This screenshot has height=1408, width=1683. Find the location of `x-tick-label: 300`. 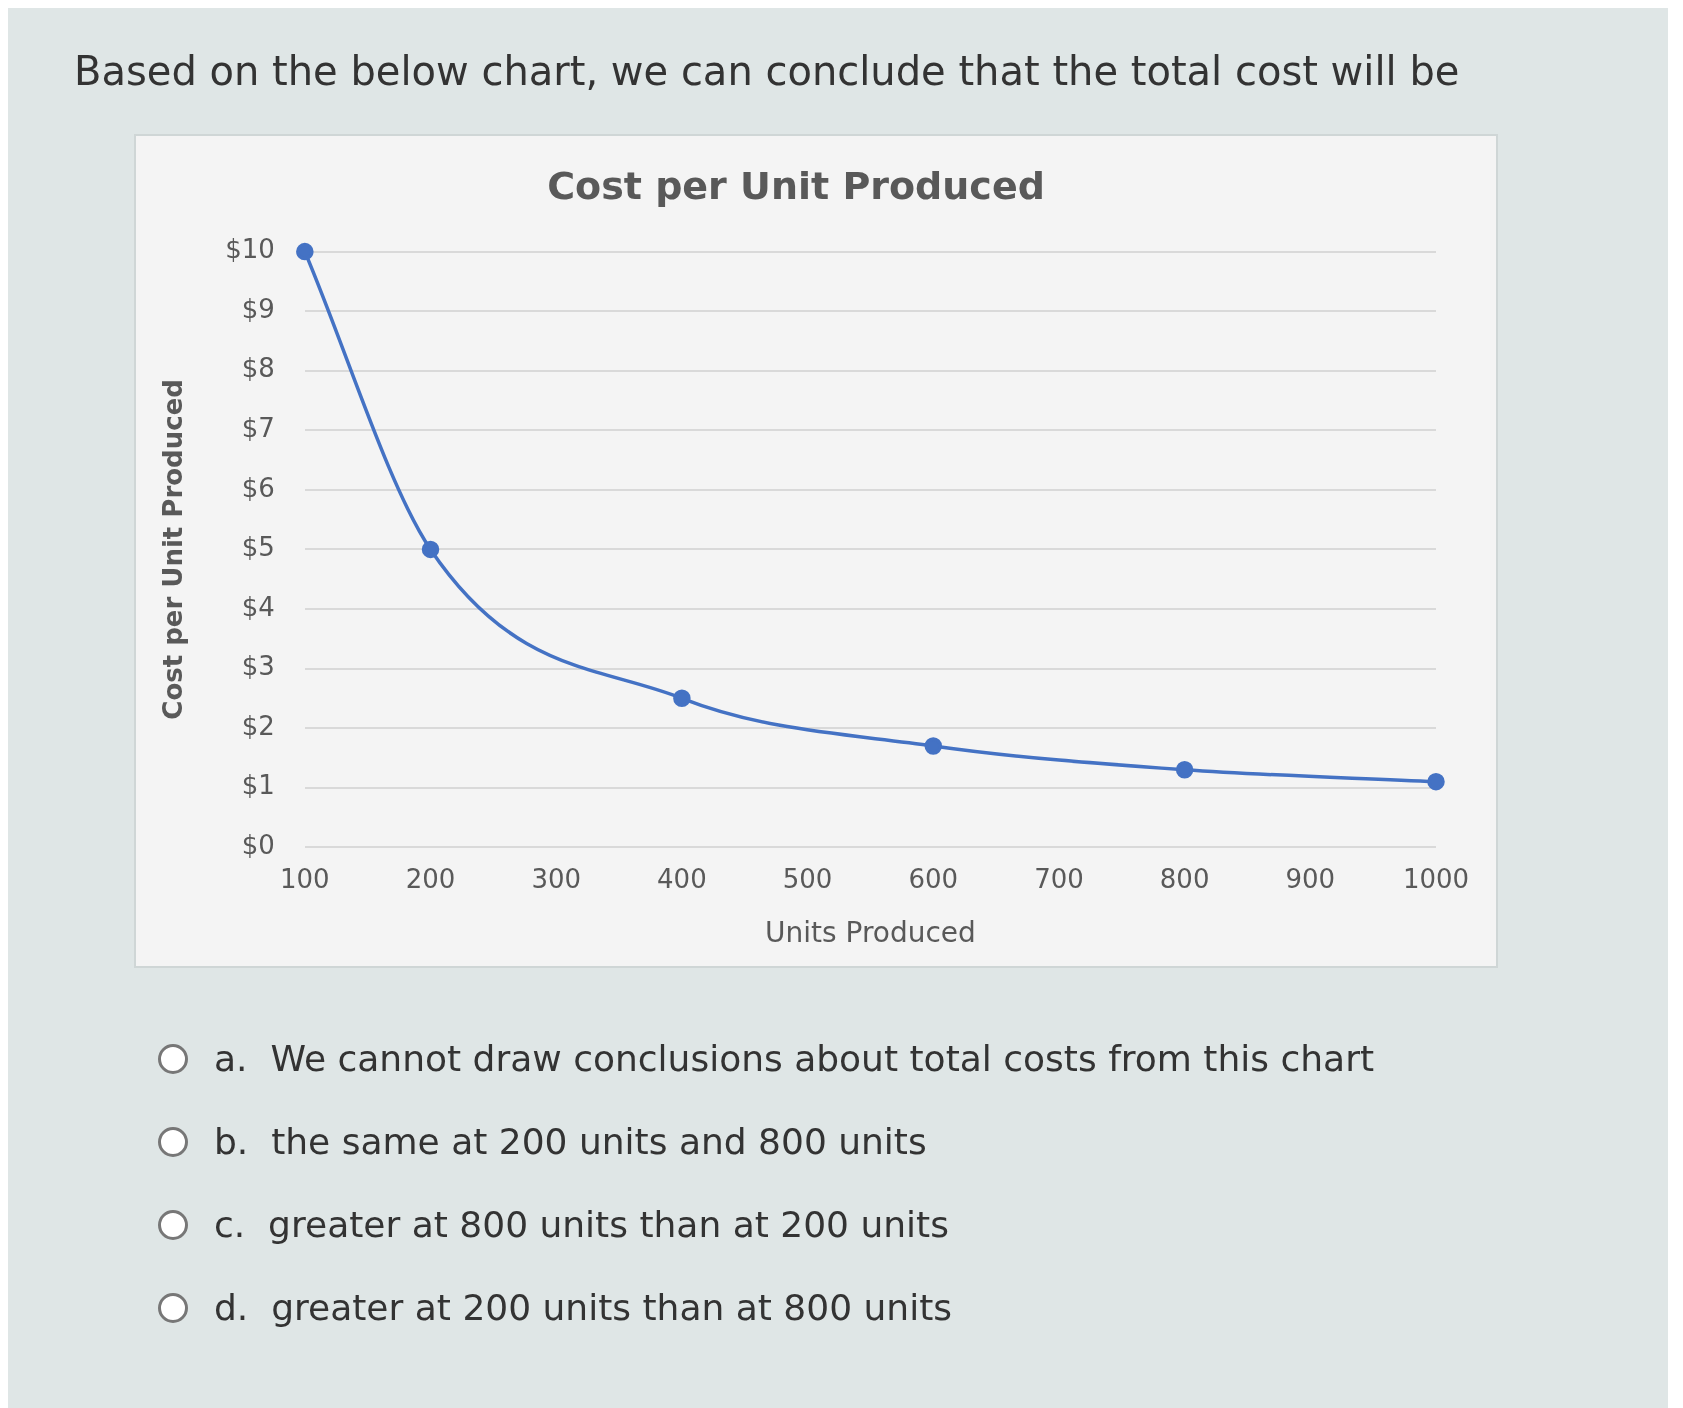

x-tick-label: 300 is located at coordinates (556, 878).